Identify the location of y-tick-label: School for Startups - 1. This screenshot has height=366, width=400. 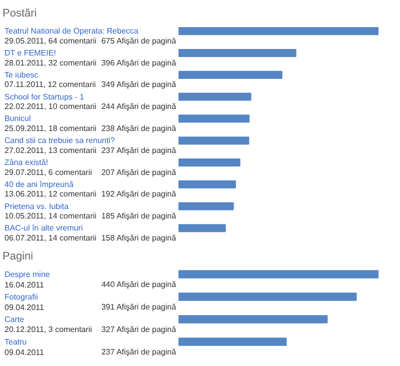
(44, 97).